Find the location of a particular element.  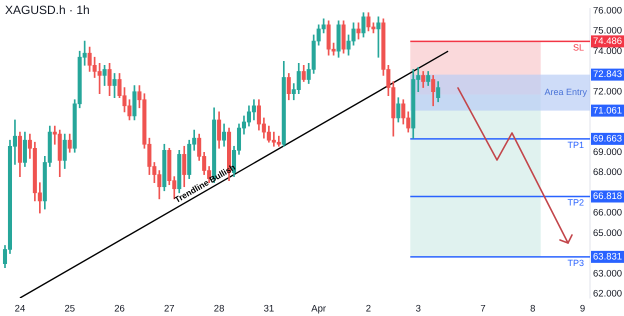

y-tick-label: 69.000 is located at coordinates (607, 152).